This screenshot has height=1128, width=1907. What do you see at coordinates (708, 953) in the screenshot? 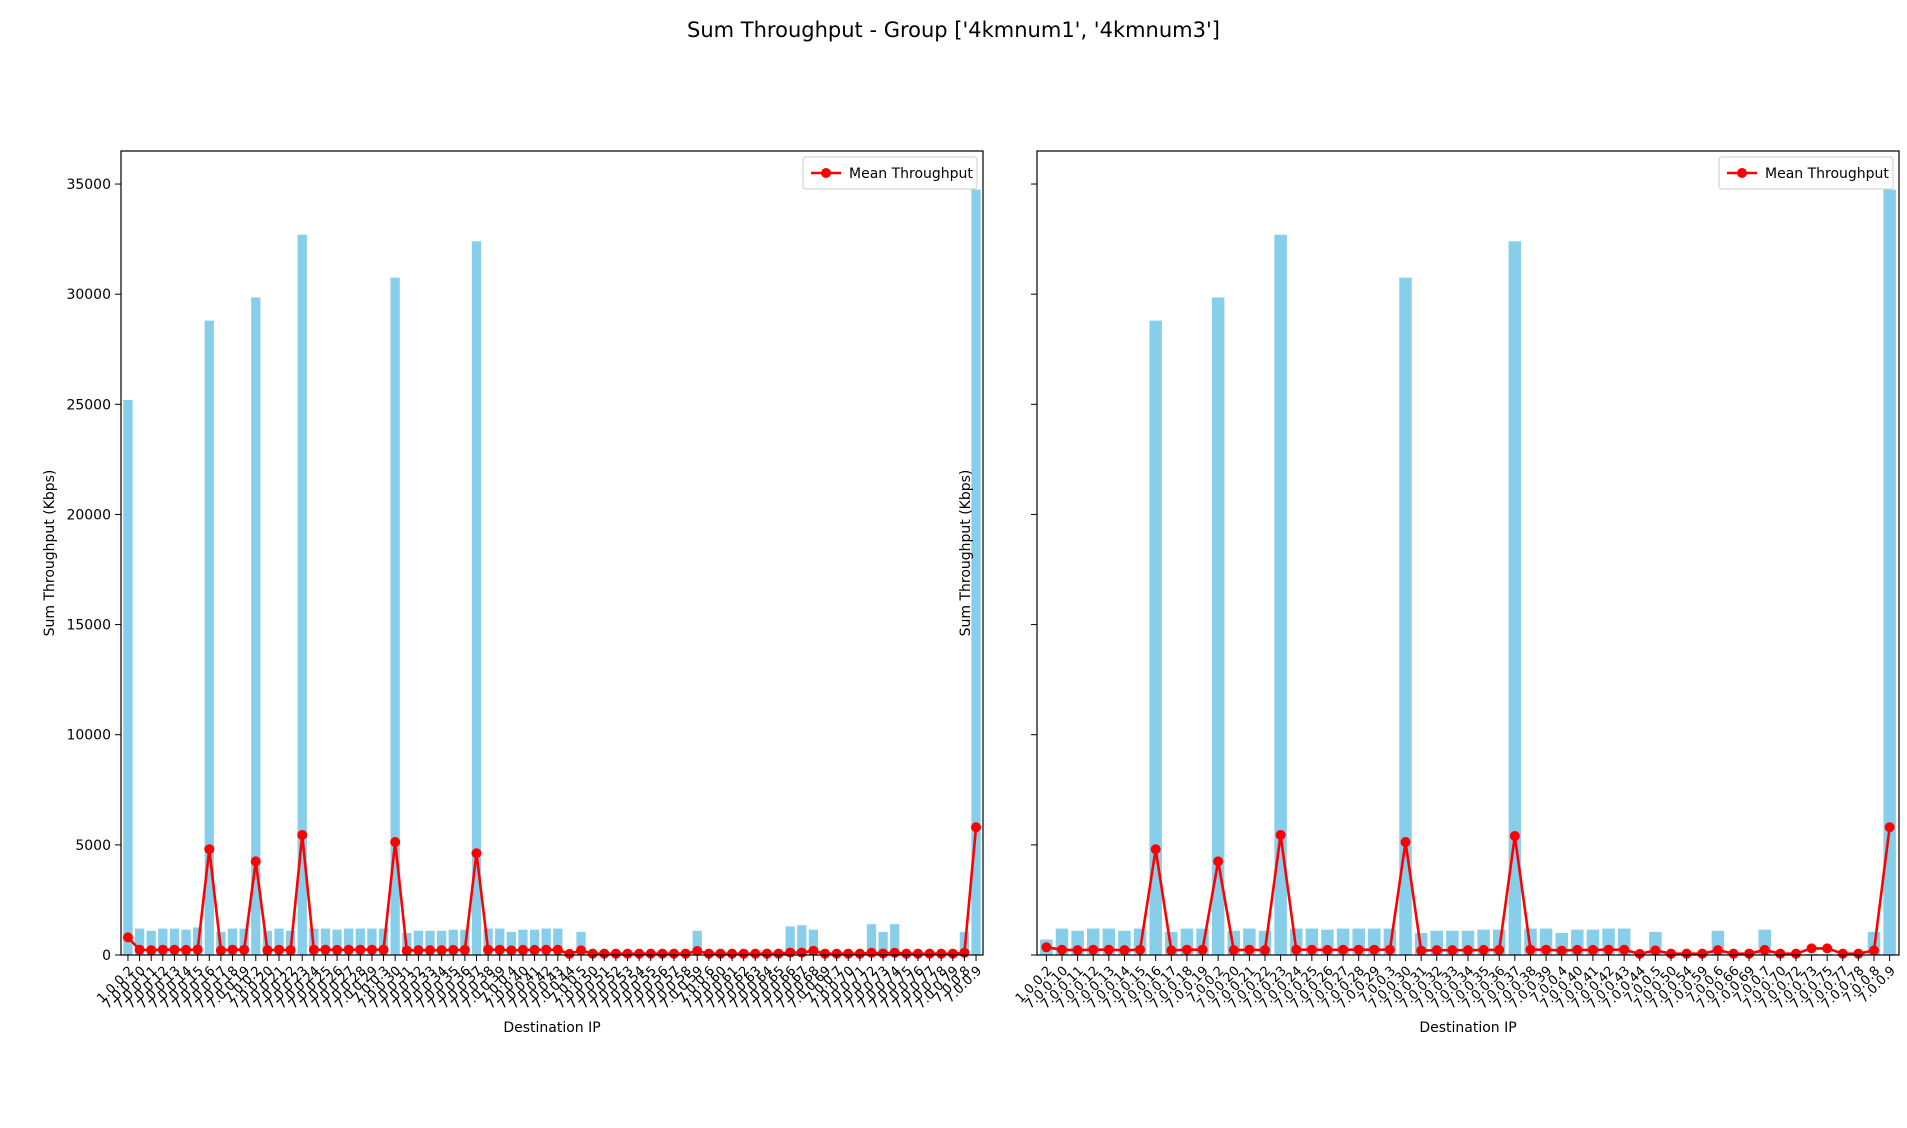
I see `mean-point-1-7.0.0.6` at bounding box center [708, 953].